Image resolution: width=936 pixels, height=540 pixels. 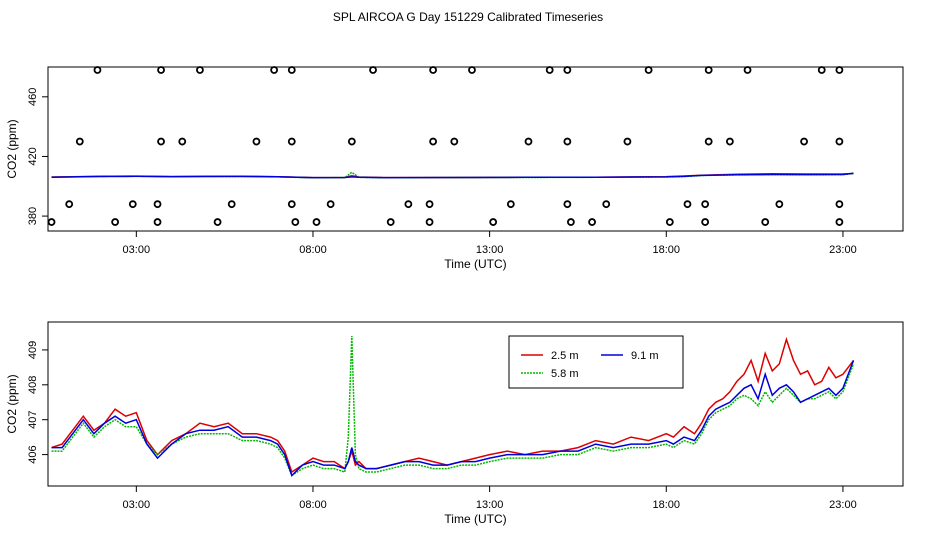 What do you see at coordinates (33, 385) in the screenshot?
I see `y-tick-label: 408` at bounding box center [33, 385].